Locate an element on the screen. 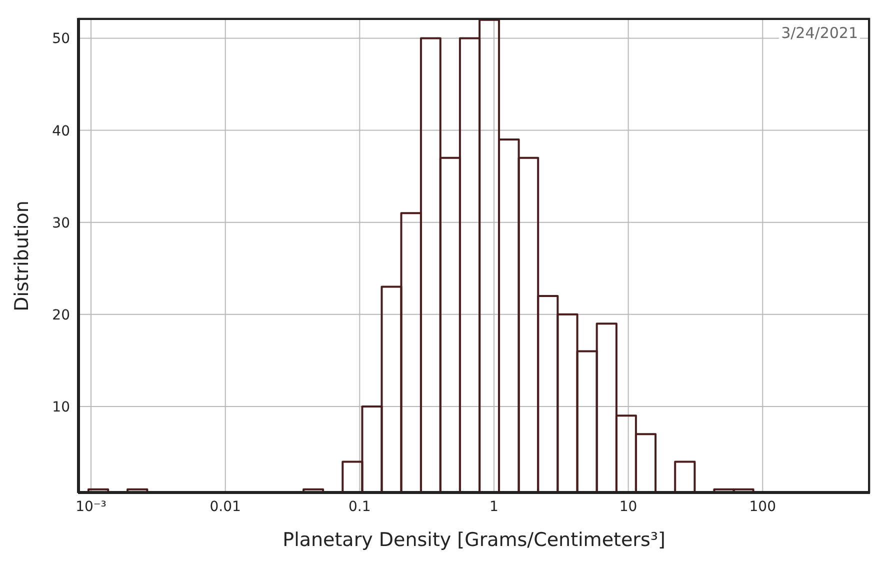 The width and height of the screenshot is (881, 571). x-tick-label: 10⁻³ is located at coordinates (91, 506).